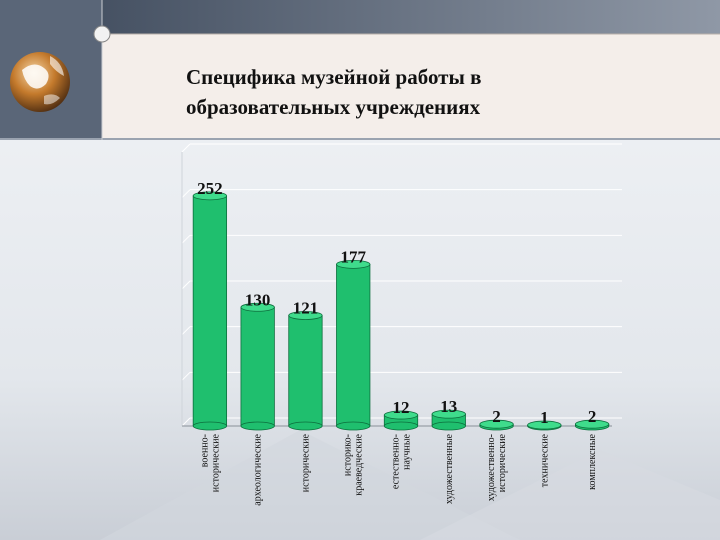 The height and width of the screenshot is (540, 720). Describe the element at coordinates (258, 299) in the screenshot. I see `data-label: 130` at that location.